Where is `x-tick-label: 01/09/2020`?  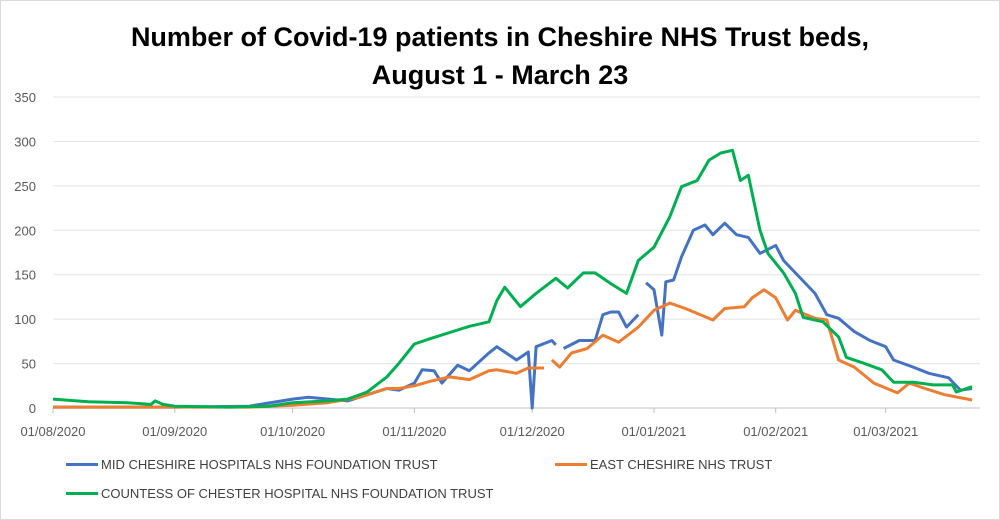 x-tick-label: 01/09/2020 is located at coordinates (174, 431).